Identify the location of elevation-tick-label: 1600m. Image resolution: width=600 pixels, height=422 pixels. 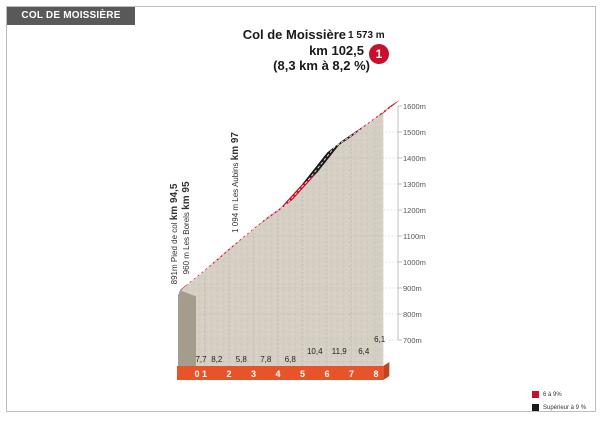
(414, 106).